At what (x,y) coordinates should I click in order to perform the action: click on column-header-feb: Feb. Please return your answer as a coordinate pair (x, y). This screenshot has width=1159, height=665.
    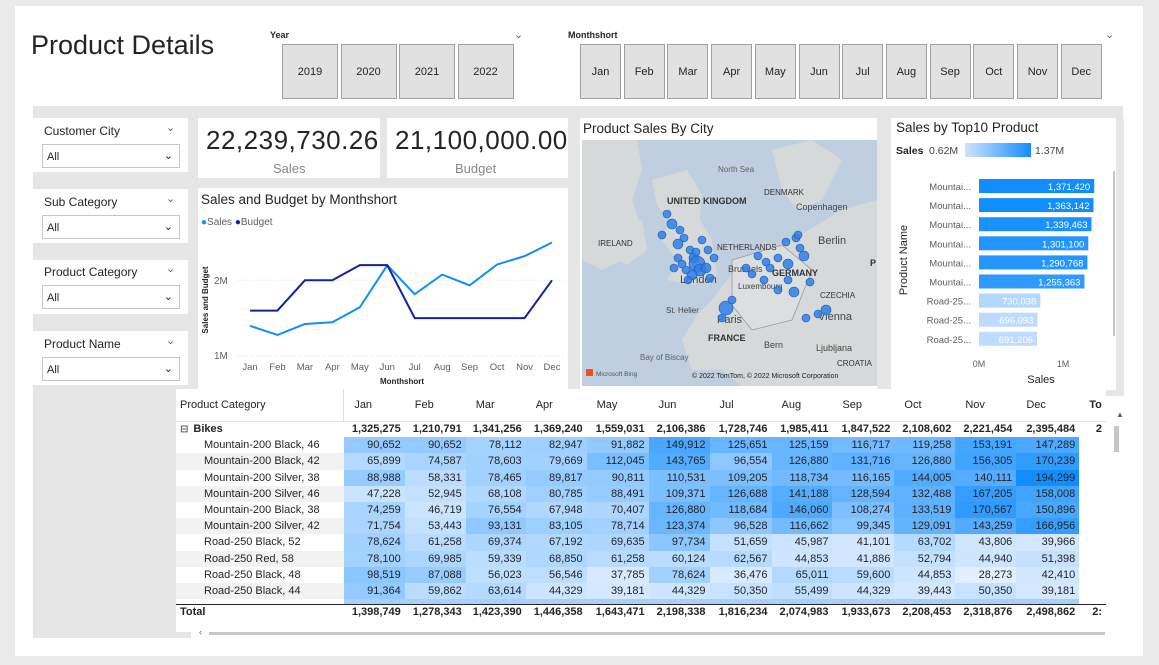
    Looking at the image, I should click on (435, 405).